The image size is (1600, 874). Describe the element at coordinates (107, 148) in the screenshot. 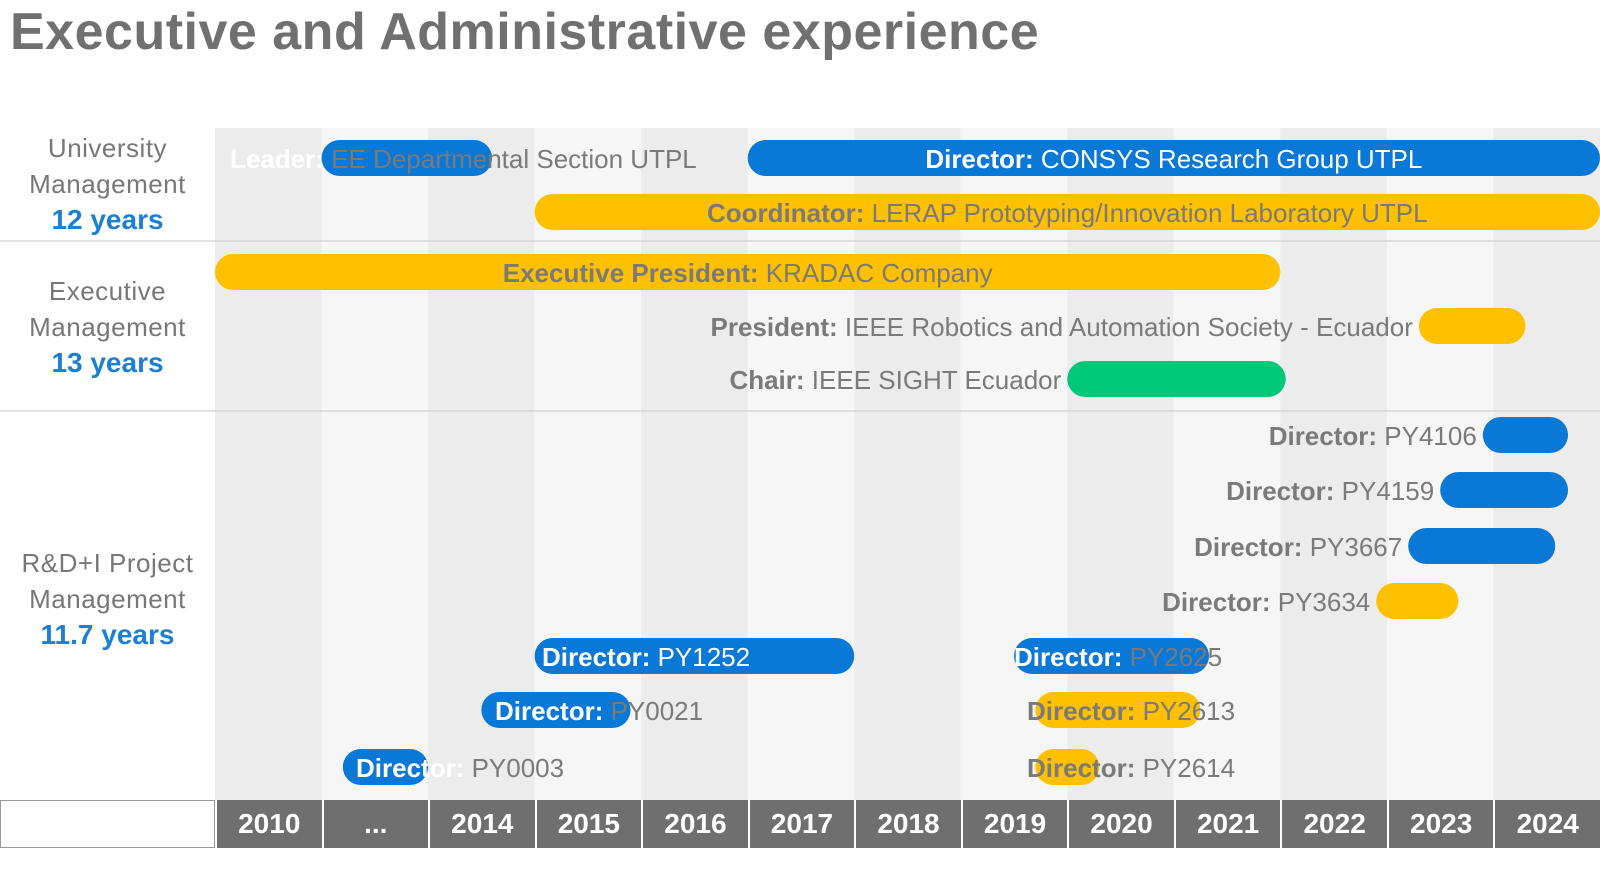

I see `section-name: University` at that location.